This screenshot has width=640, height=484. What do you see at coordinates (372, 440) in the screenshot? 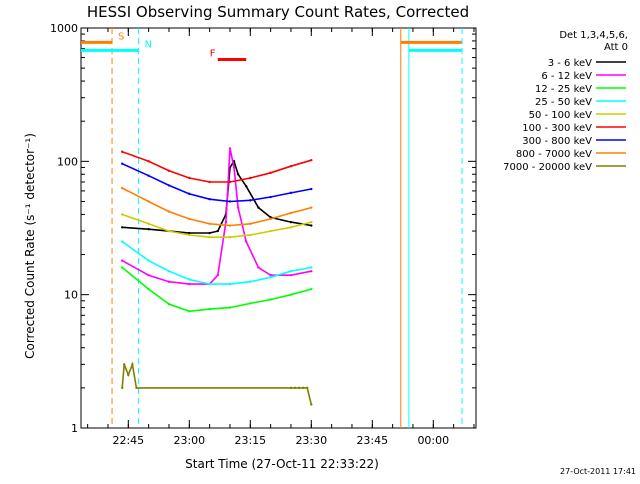
I see `x-tick-label: 23:45` at bounding box center [372, 440].